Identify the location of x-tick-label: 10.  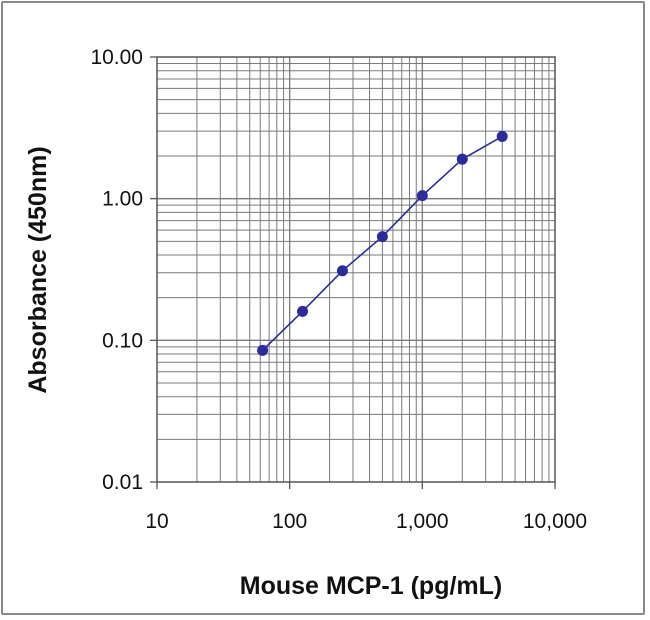
(156, 521).